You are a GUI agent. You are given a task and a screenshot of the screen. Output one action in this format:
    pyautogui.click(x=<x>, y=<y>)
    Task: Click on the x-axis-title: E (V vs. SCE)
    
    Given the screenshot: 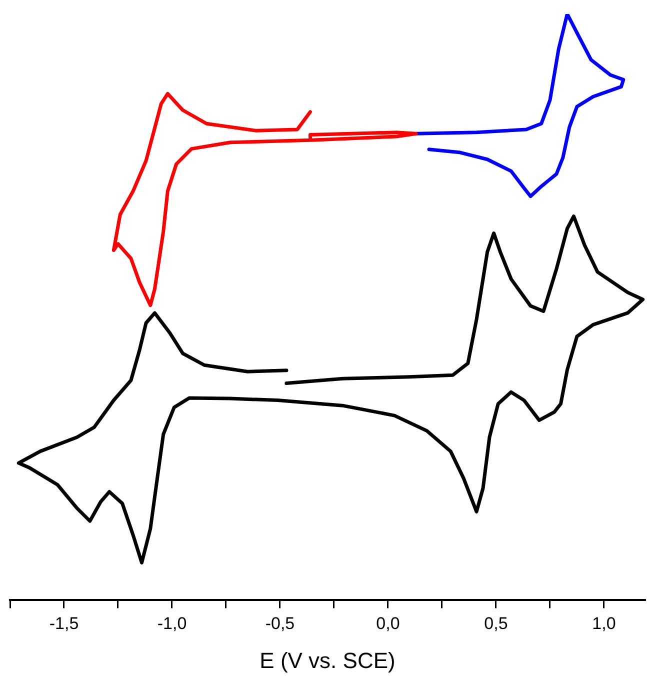 What is the action you would take?
    pyautogui.click(x=328, y=660)
    